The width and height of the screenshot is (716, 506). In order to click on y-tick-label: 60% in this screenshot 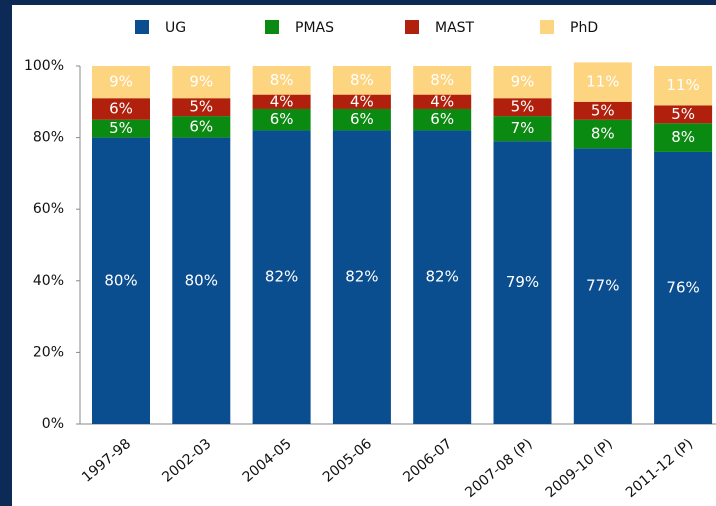, I will do `click(48, 209)`.